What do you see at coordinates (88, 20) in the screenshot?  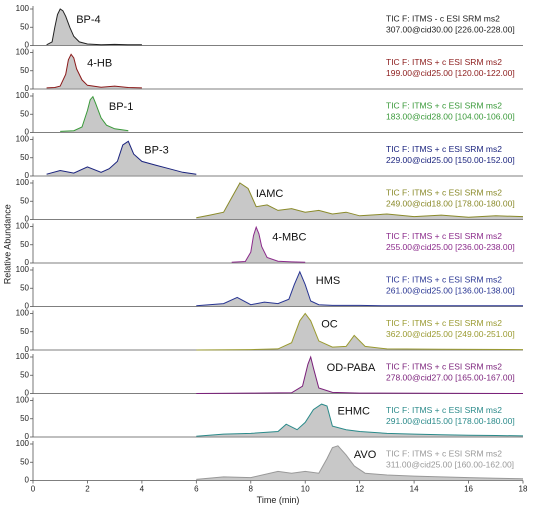 I see `compound-label: BP-4` at bounding box center [88, 20].